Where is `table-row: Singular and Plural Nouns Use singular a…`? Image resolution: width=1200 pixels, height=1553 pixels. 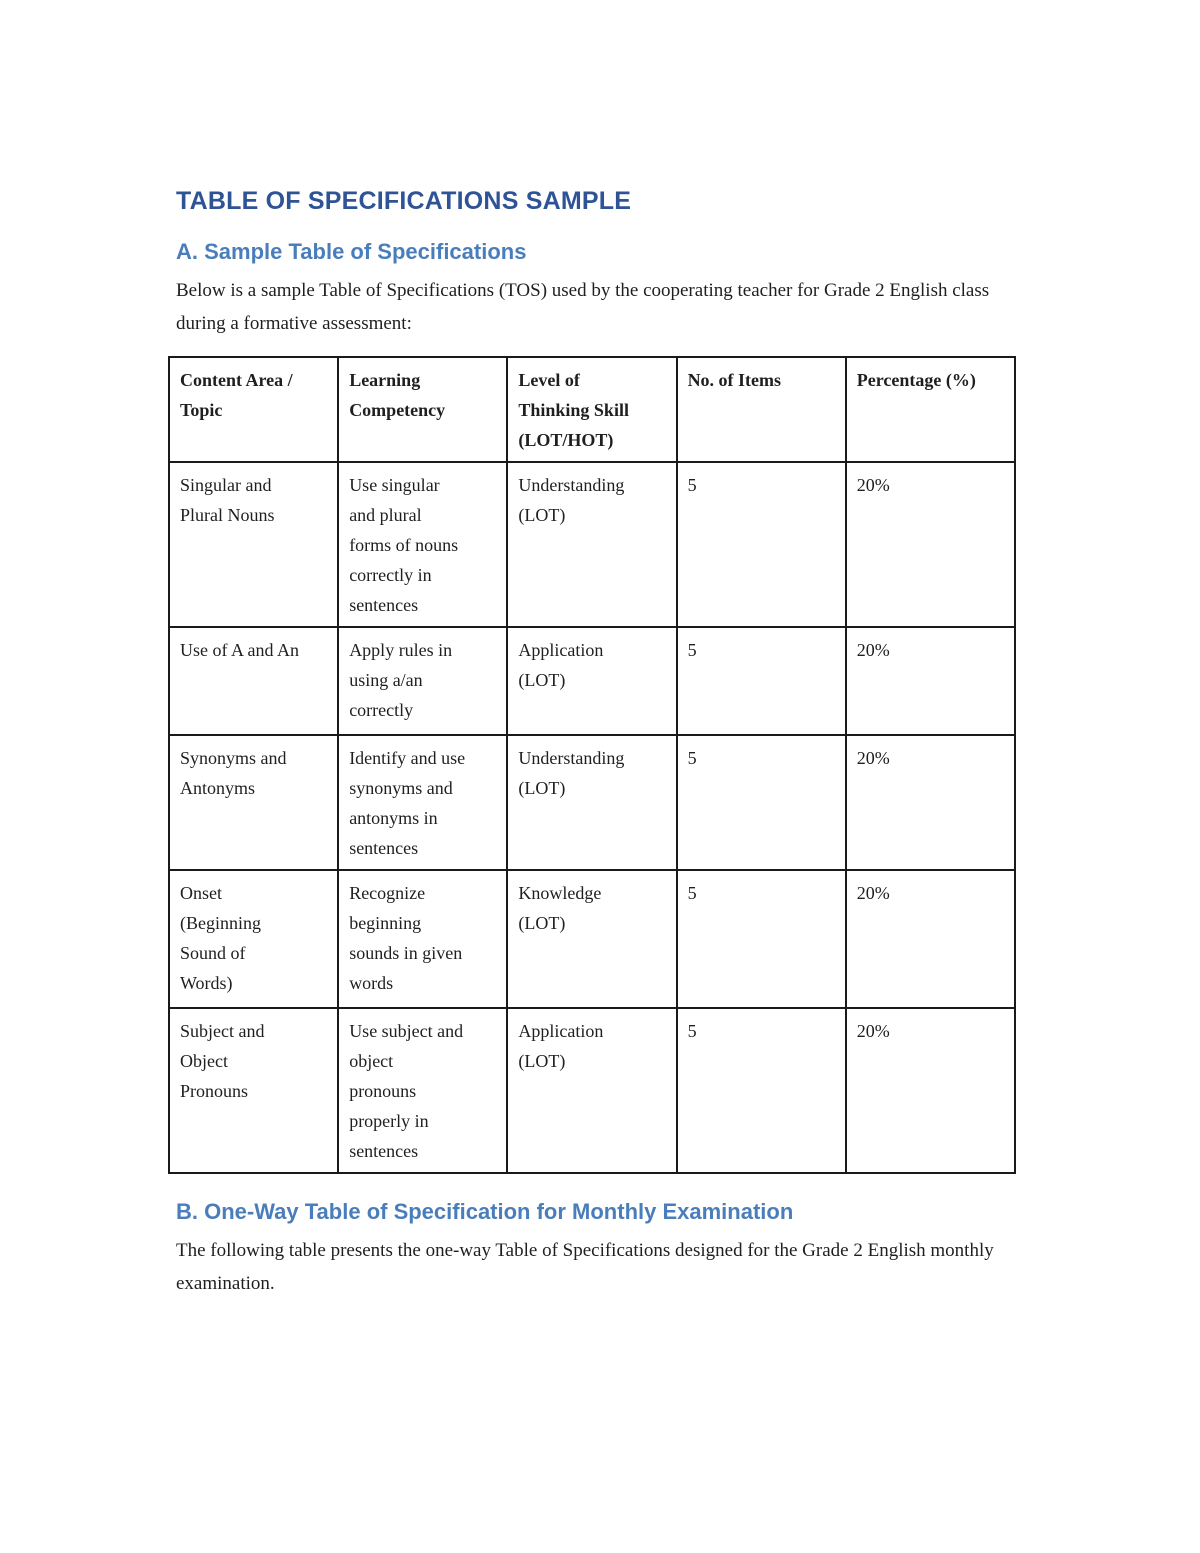
table-row: Singular and Plural Nouns Use singular a… is located at coordinates (592, 544).